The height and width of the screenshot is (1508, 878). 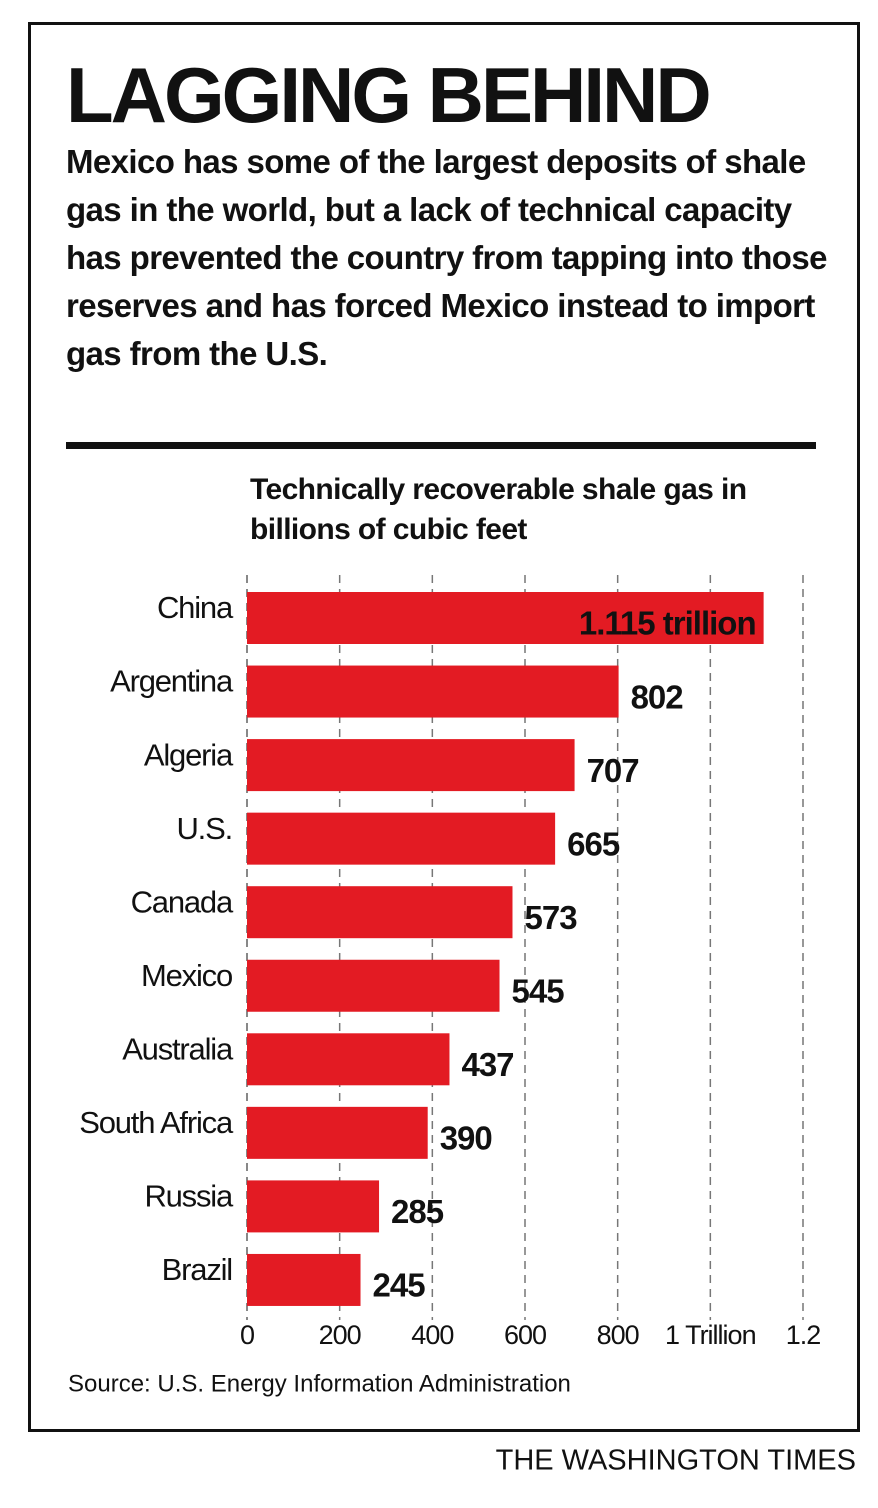 I want to click on value-label: 707, so click(x=613, y=770).